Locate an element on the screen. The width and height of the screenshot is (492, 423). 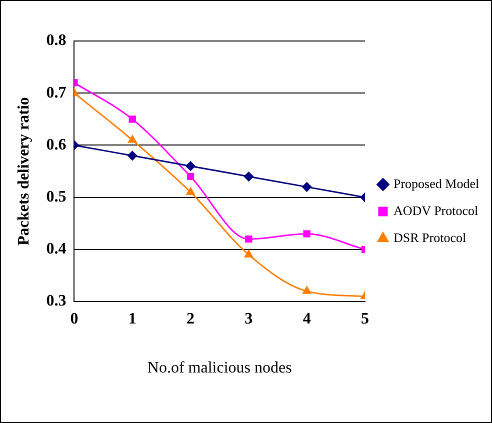
x-tick-label: 4 is located at coordinates (306, 319).